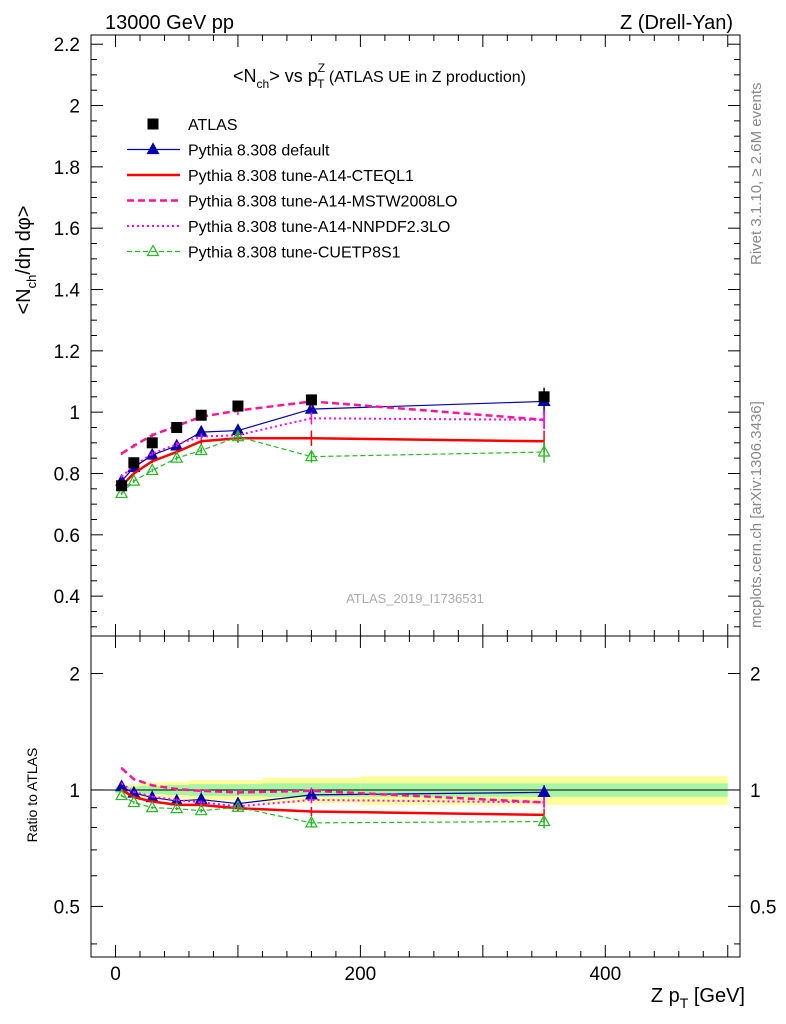  Describe the element at coordinates (321, 84) in the screenshot. I see `title-mid-sub: T` at that location.